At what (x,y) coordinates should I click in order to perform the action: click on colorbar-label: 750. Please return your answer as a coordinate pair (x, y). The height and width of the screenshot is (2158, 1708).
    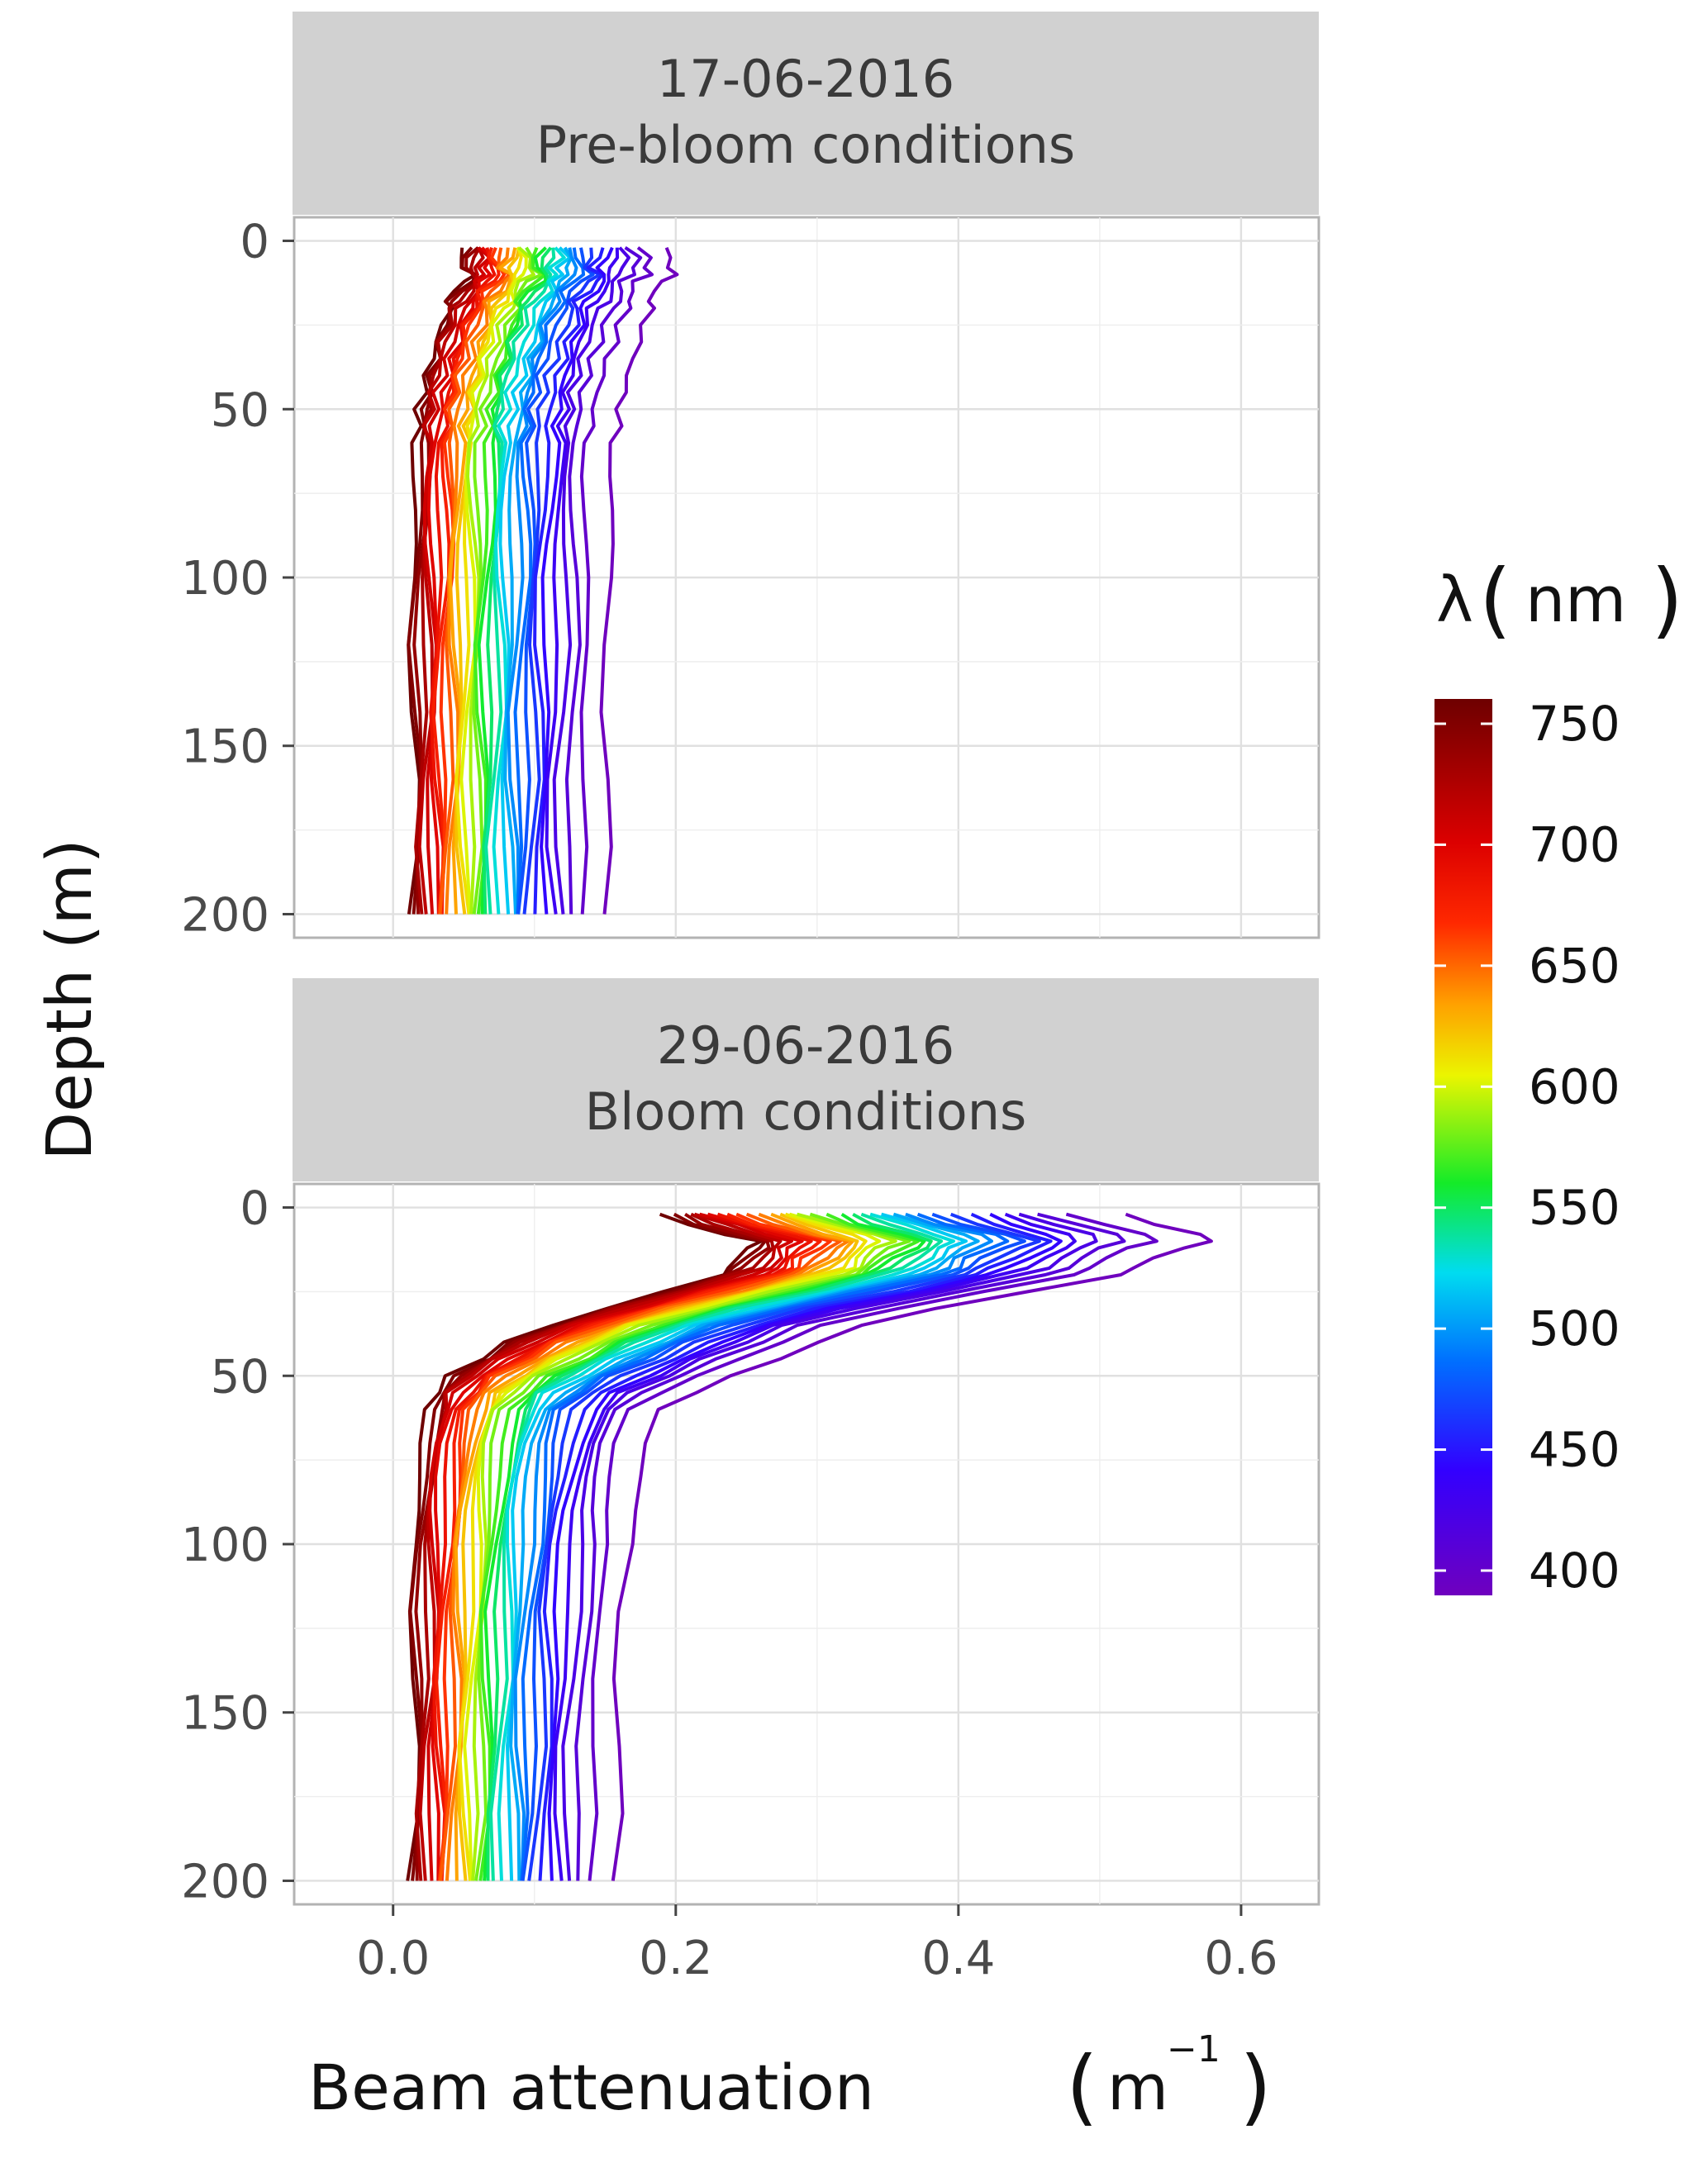
    Looking at the image, I should click on (1574, 724).